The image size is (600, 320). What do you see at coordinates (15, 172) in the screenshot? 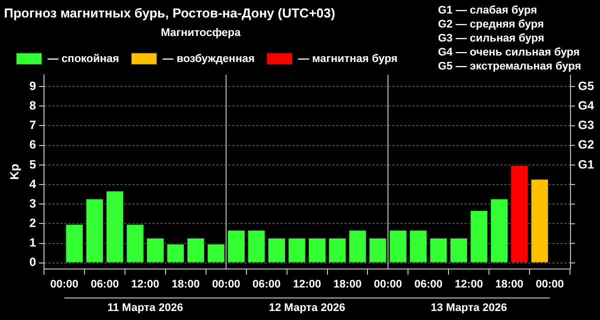
I see `y-axis-title: Kp` at bounding box center [15, 172].